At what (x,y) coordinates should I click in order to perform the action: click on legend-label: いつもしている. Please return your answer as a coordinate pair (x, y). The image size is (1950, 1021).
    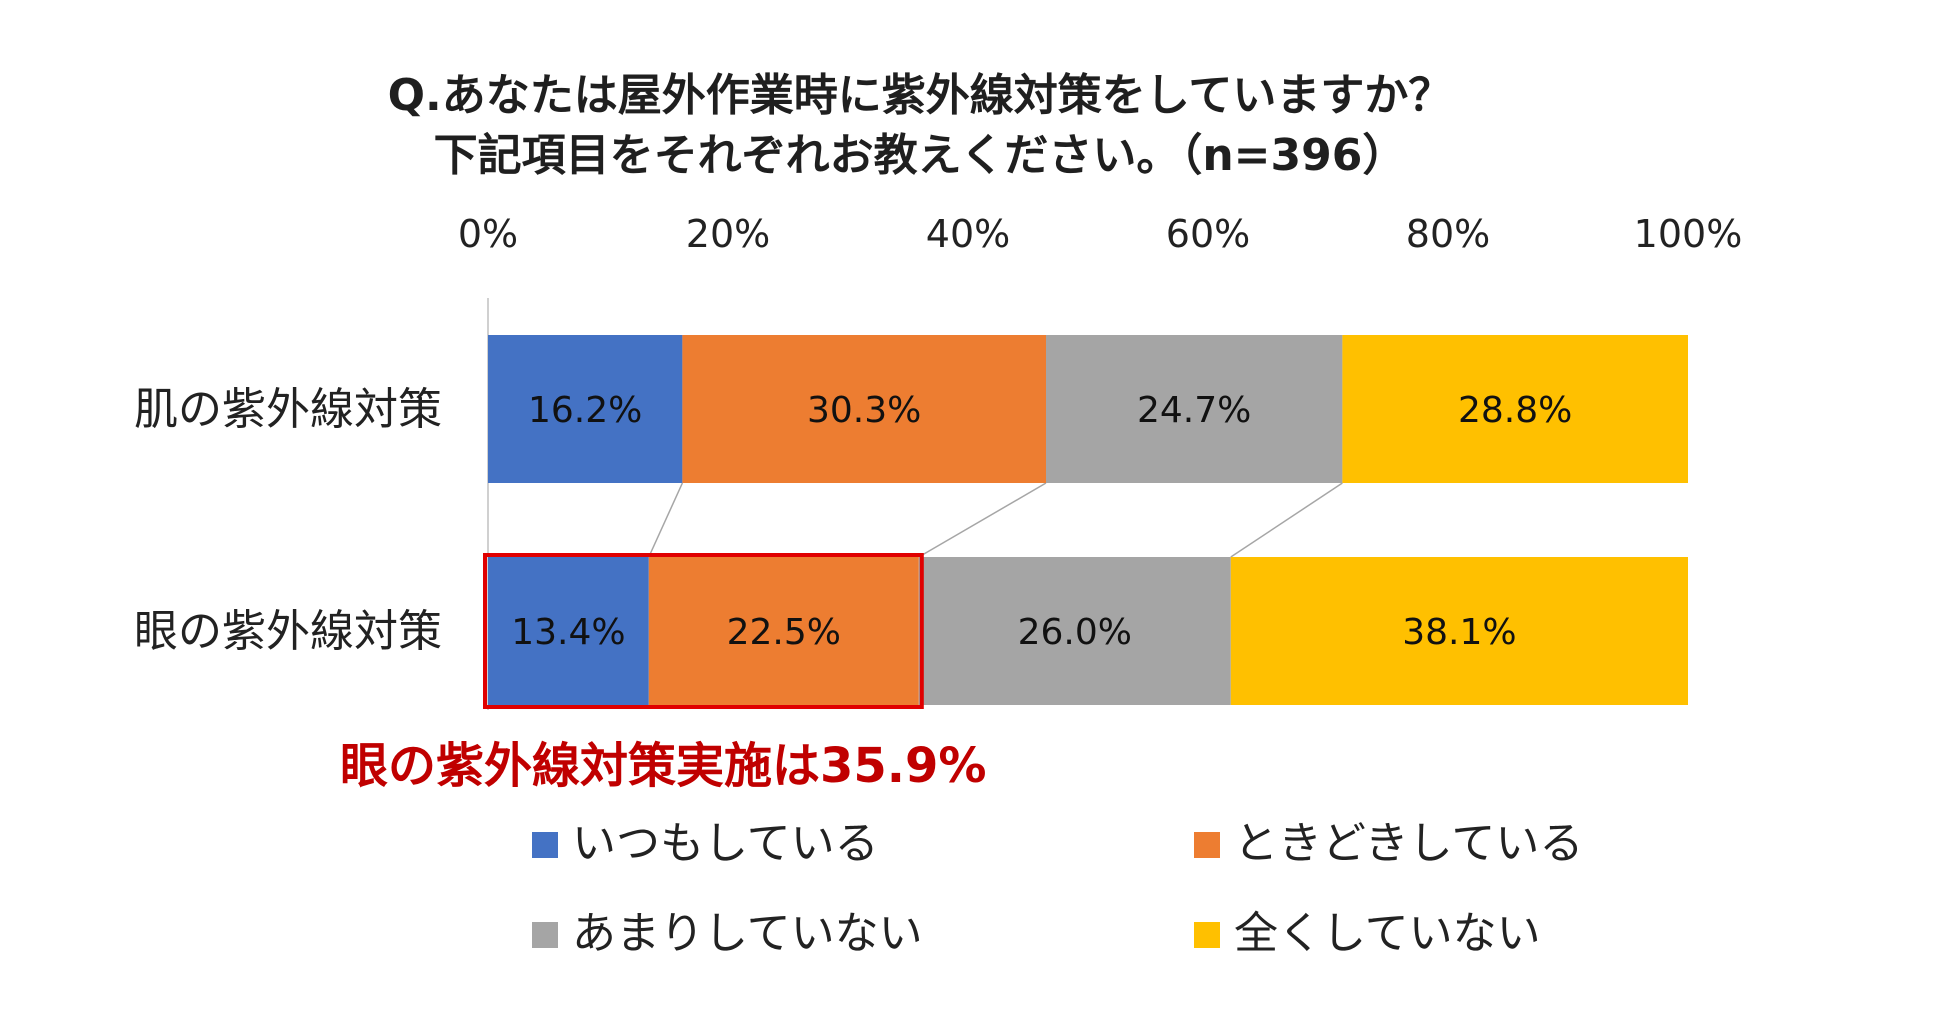
    Looking at the image, I should click on (725, 843).